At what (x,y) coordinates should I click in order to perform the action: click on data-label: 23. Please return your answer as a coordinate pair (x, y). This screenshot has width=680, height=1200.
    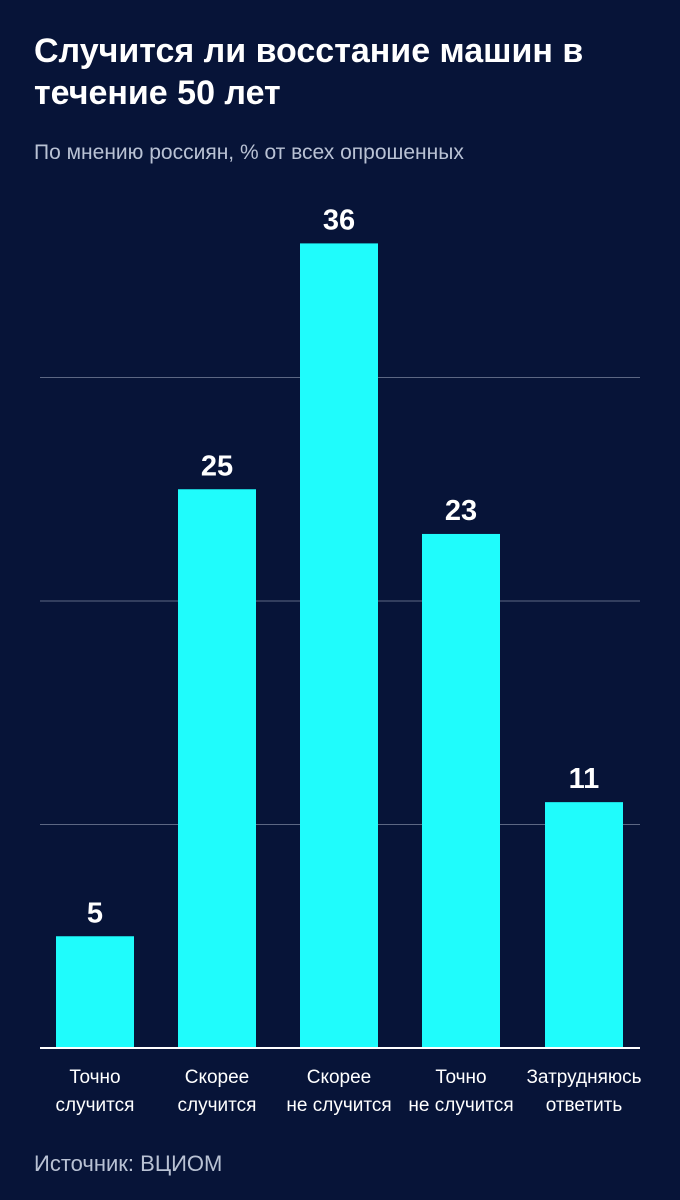
    Looking at the image, I should click on (461, 511).